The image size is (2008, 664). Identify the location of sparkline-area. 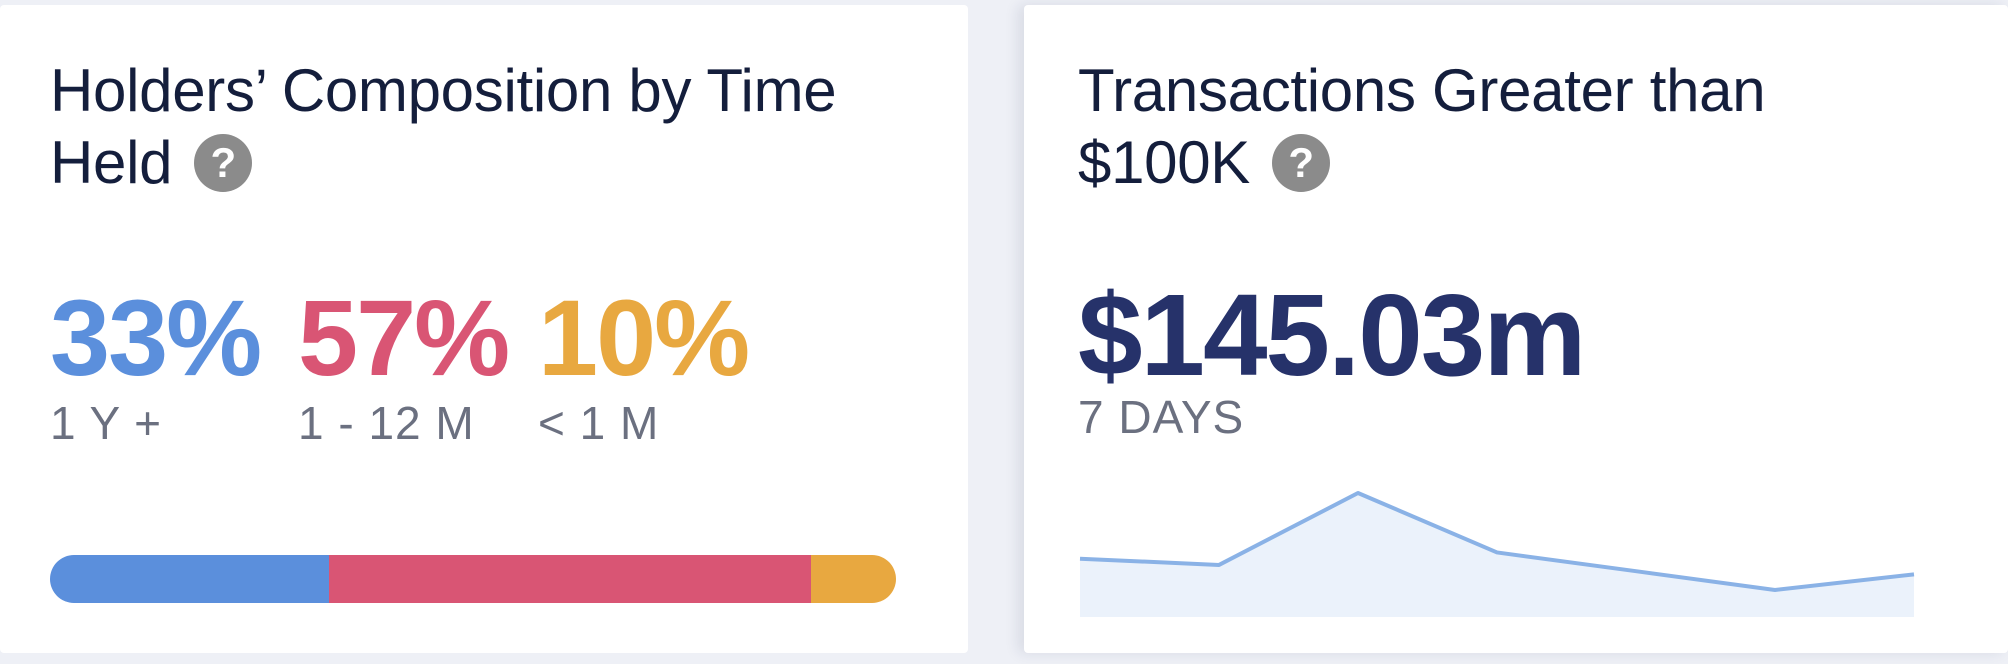
(1497, 555).